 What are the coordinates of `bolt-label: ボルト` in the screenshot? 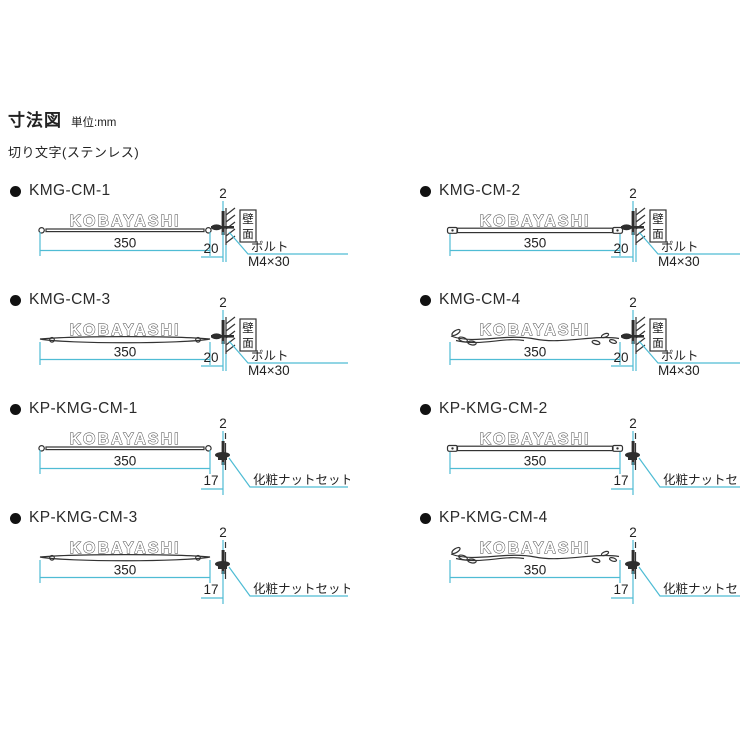 It's located at (680, 247).